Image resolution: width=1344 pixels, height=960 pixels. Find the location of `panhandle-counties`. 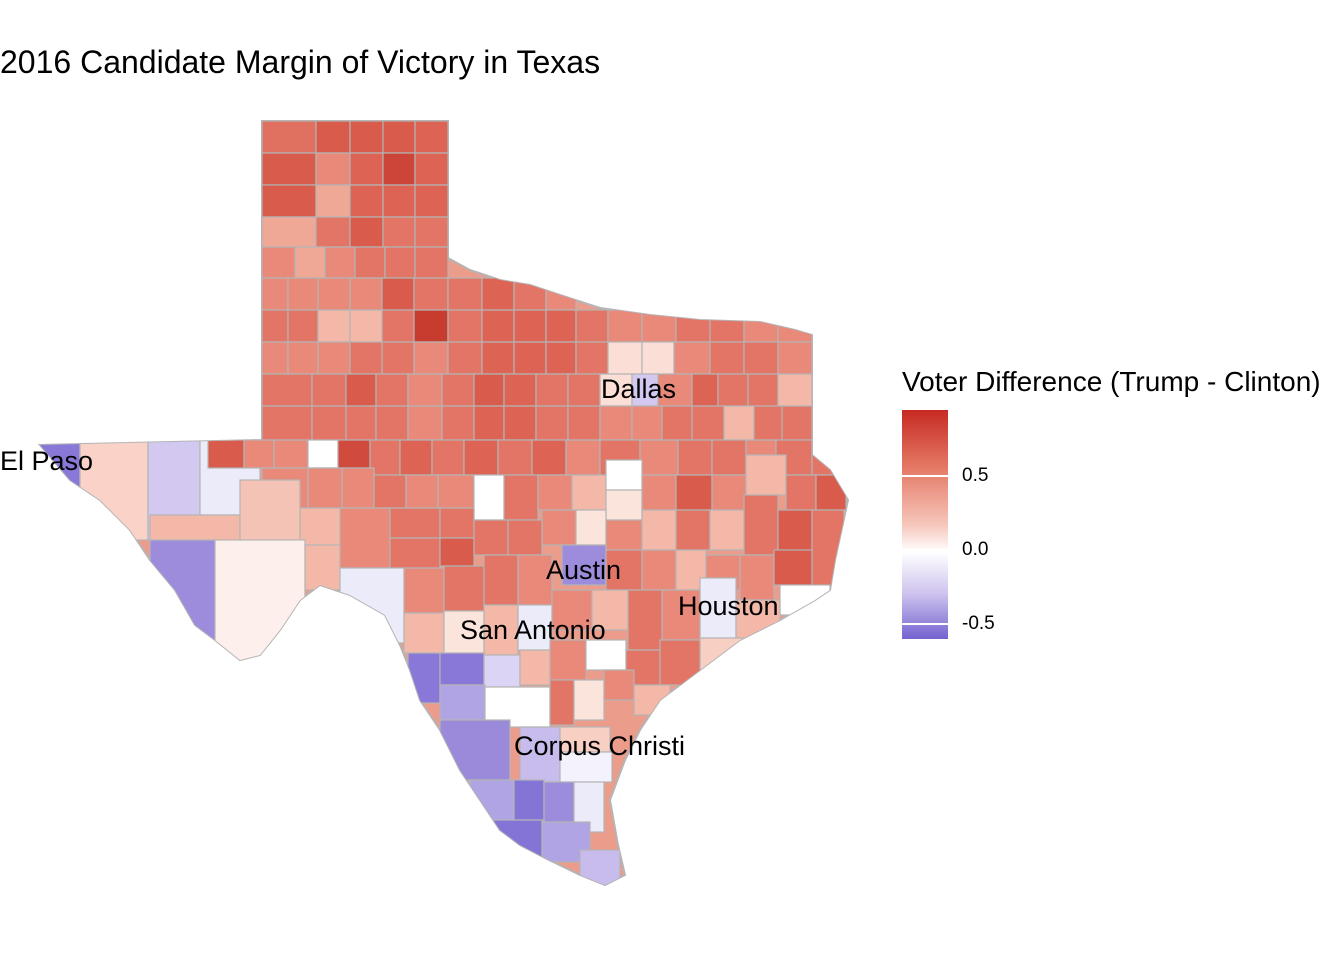

panhandle-counties is located at coordinates (355, 184).